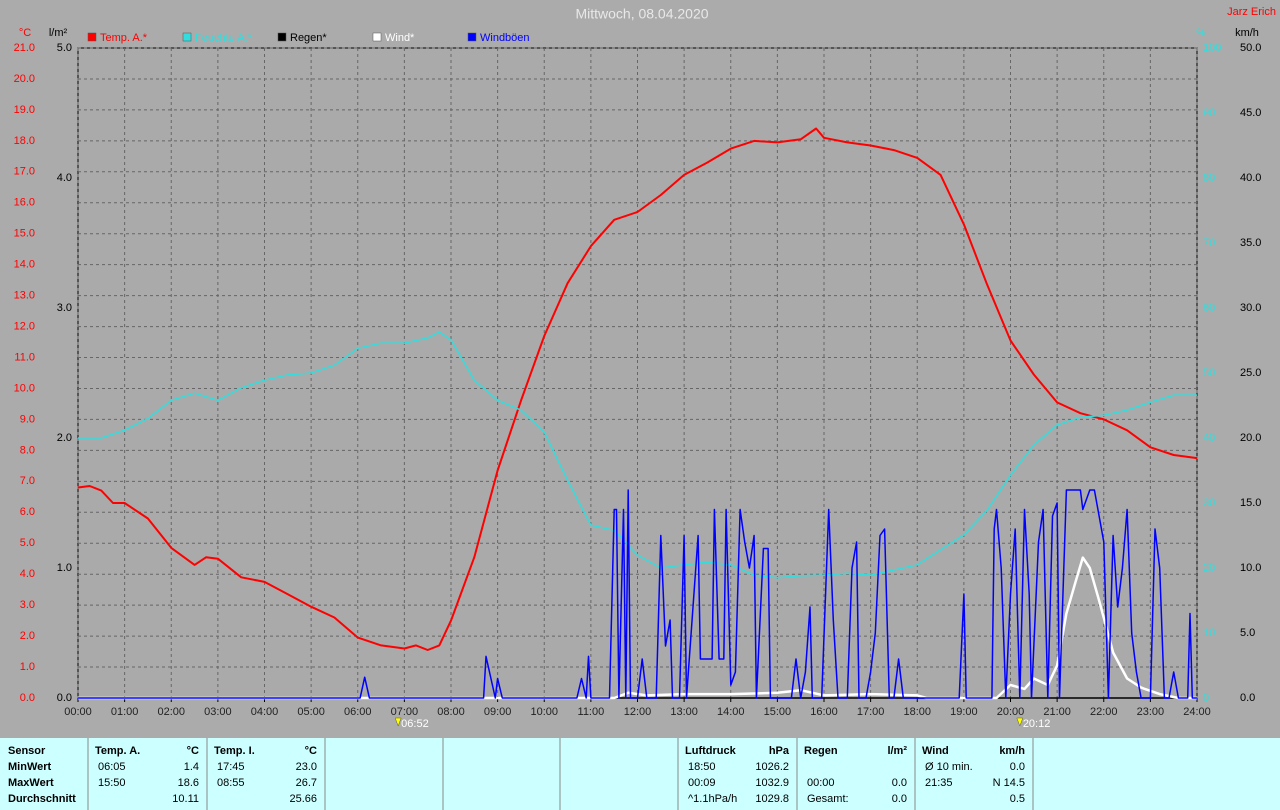 This screenshot has height=810, width=1280. Describe the element at coordinates (779, 751) in the screenshot. I see `stats-unit: hPa` at that location.